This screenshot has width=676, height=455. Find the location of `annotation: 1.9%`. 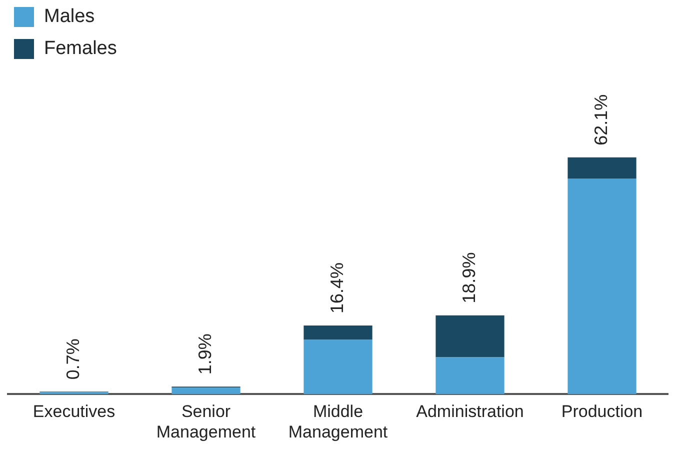

annotation: 1.9% is located at coordinates (204, 354).